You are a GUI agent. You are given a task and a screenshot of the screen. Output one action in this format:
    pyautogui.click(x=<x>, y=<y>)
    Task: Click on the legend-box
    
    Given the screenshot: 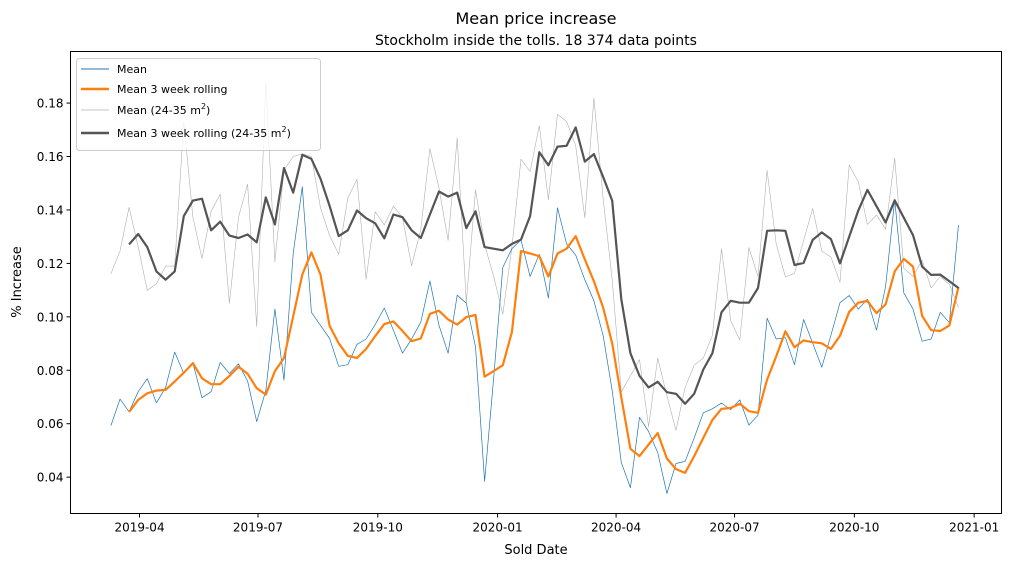 What is the action you would take?
    pyautogui.click(x=198, y=104)
    